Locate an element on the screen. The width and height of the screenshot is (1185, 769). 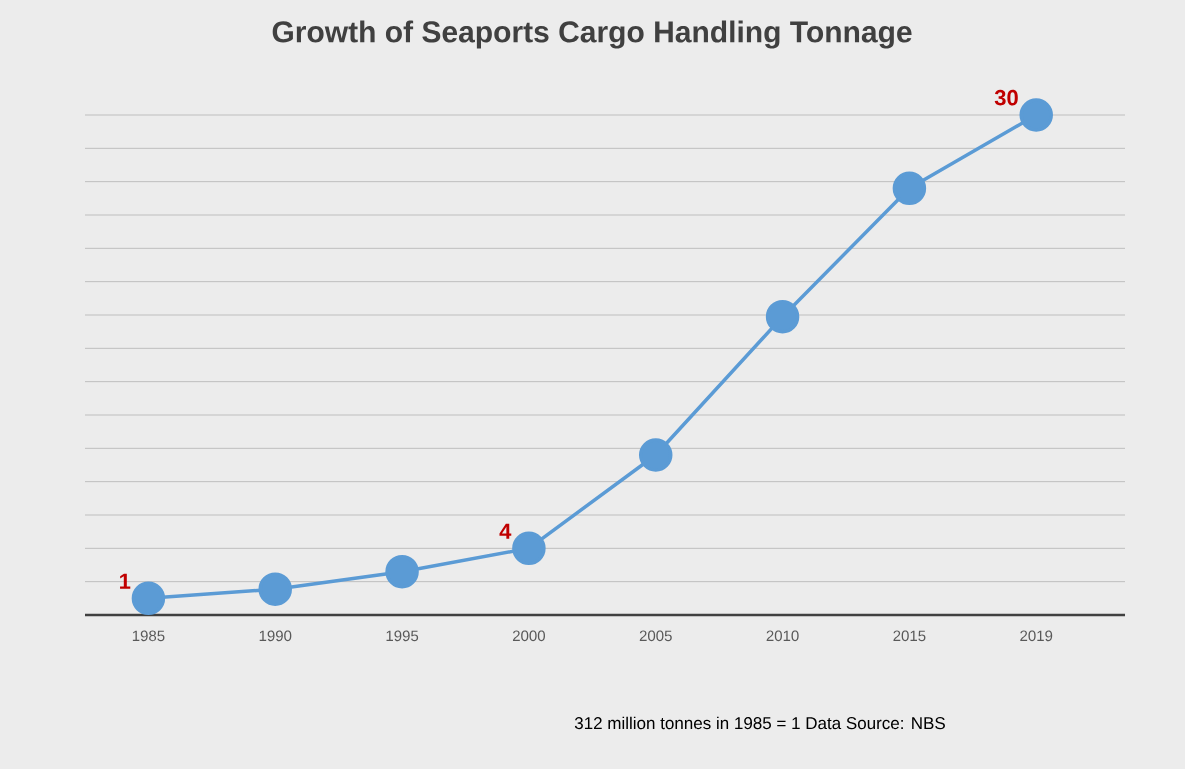
x-tick-label: 2019 is located at coordinates (1036, 636).